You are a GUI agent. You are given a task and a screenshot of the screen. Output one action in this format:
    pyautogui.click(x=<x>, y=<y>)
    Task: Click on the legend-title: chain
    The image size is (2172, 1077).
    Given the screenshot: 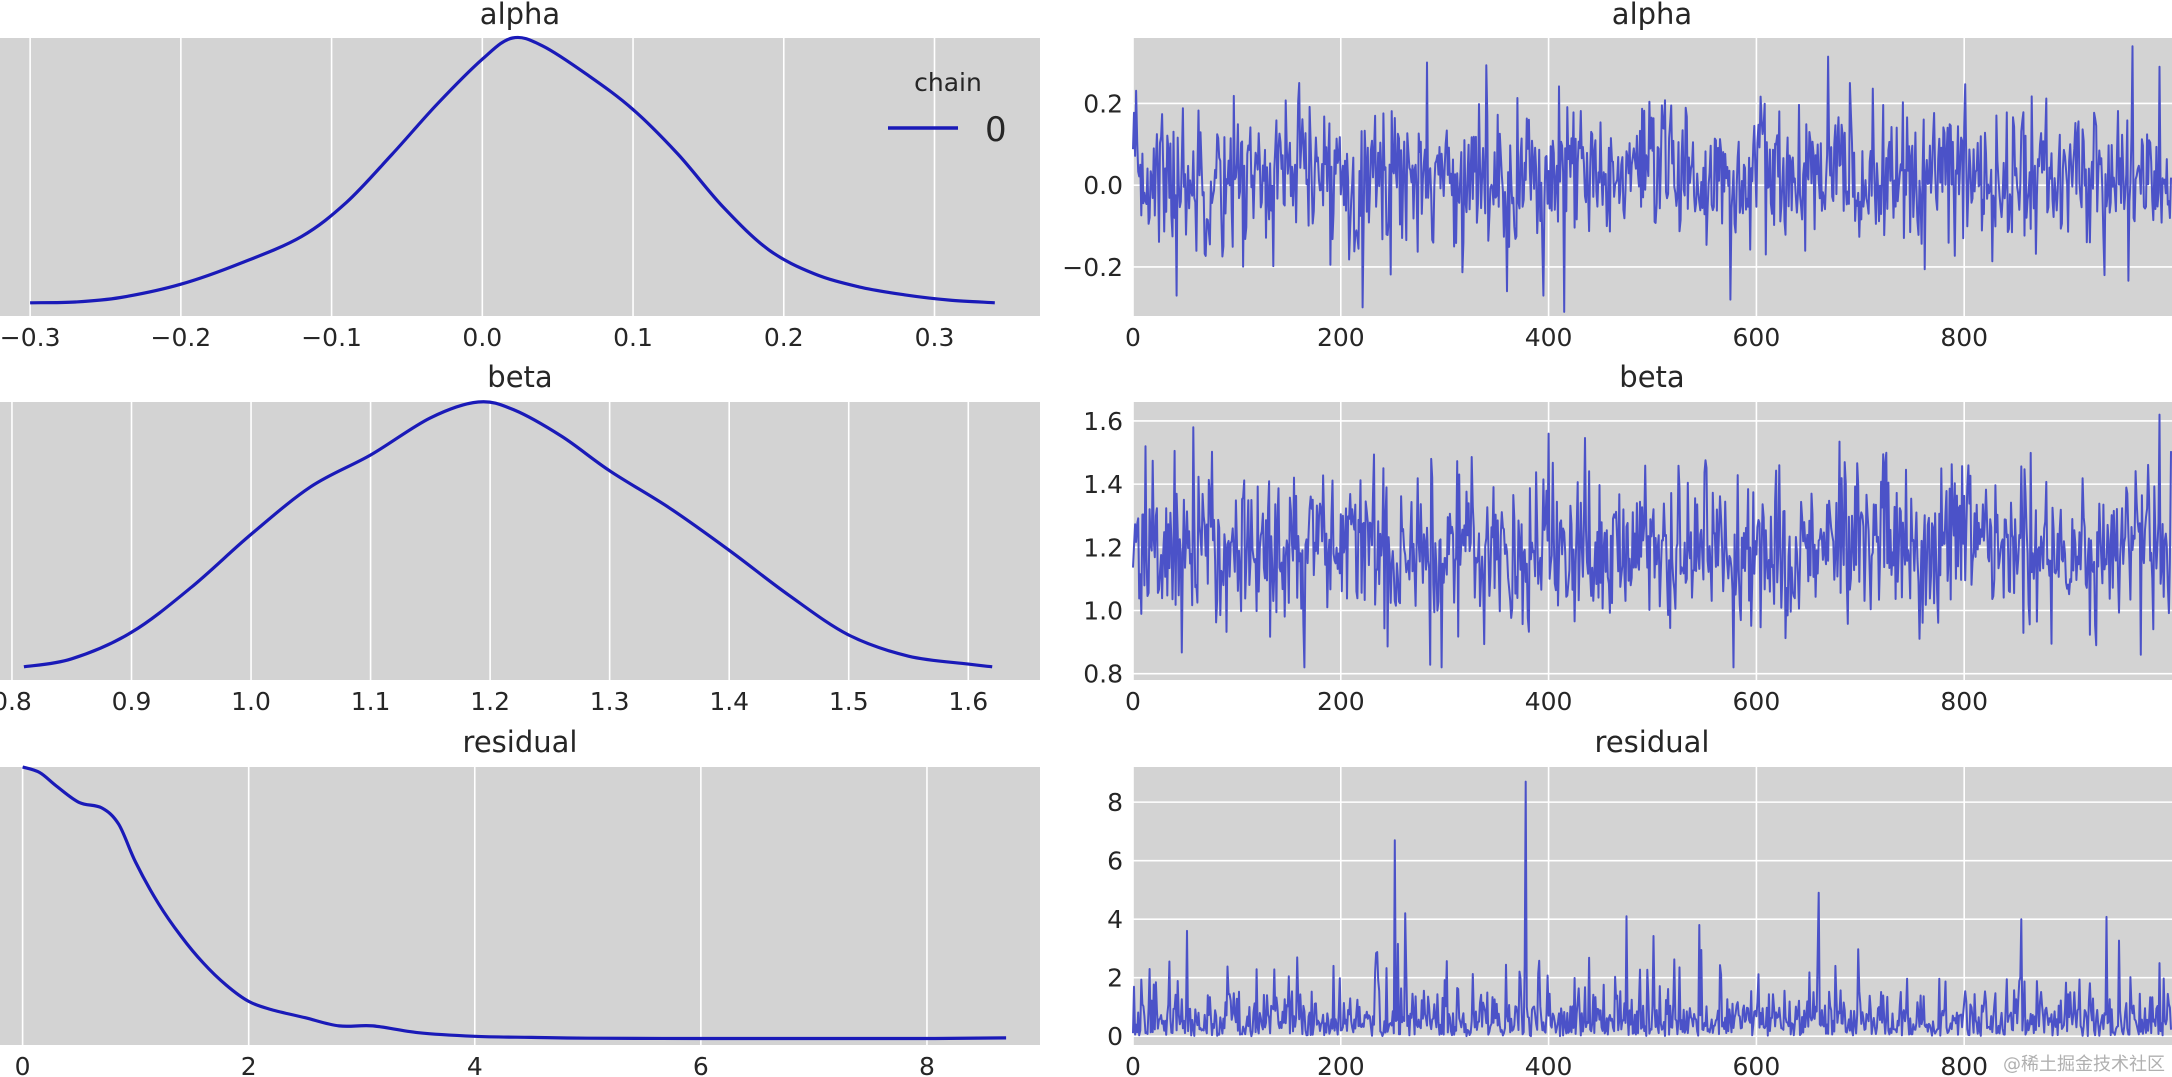 What is the action you would take?
    pyautogui.click(x=948, y=82)
    